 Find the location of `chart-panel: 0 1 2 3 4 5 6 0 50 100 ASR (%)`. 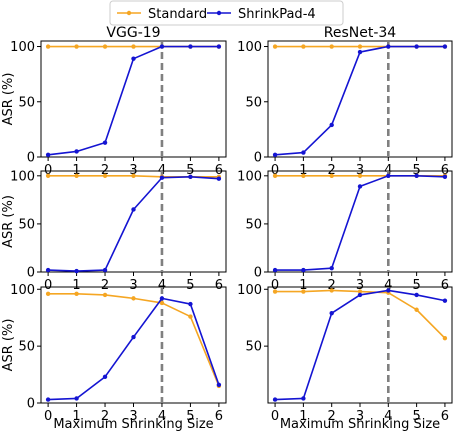

chart-panel: 0 1 2 3 4 5 6 0 50 100 ASR (%) is located at coordinates (114, 231).